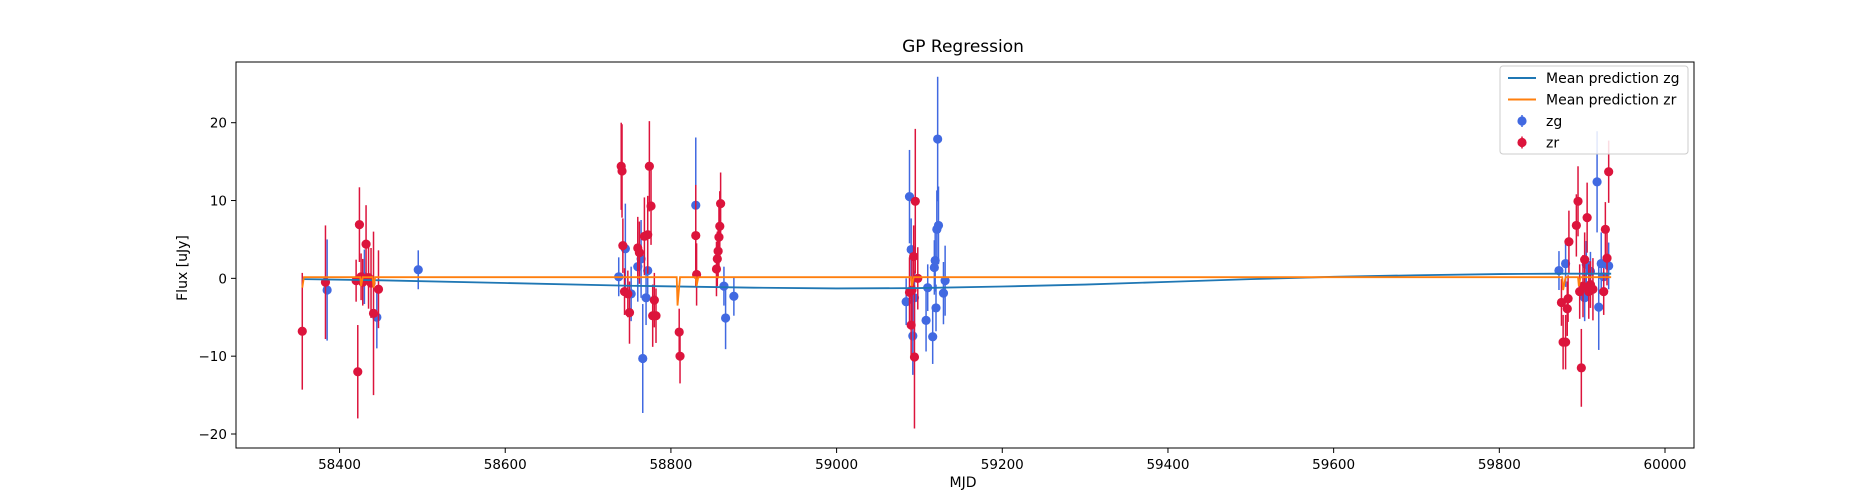 The height and width of the screenshot is (500, 1875). What do you see at coordinates (1167, 465) in the screenshot?
I see `x-tick-label: 59400` at bounding box center [1167, 465].